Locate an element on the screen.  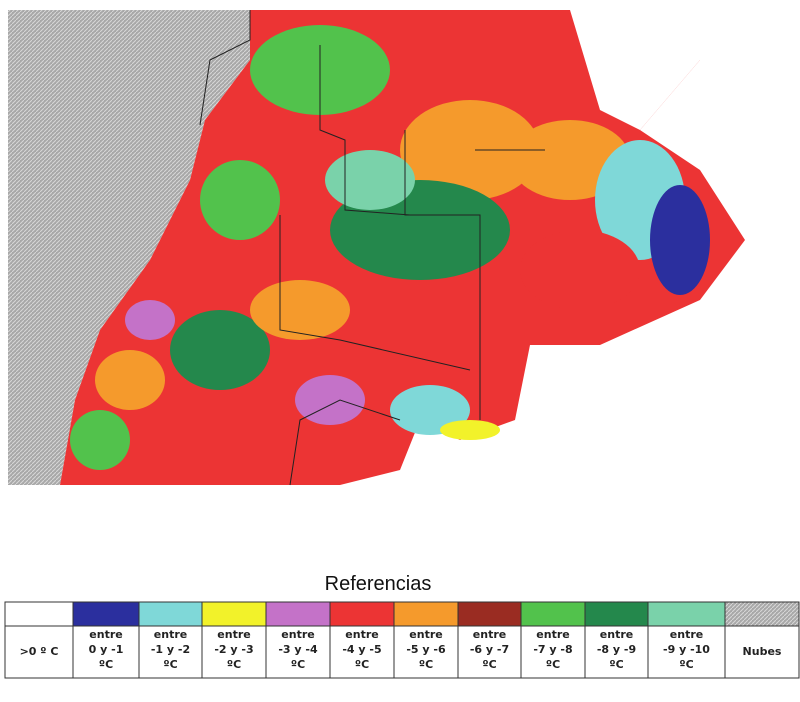
legend-label: -6 y -7 is located at coordinates (489, 649).